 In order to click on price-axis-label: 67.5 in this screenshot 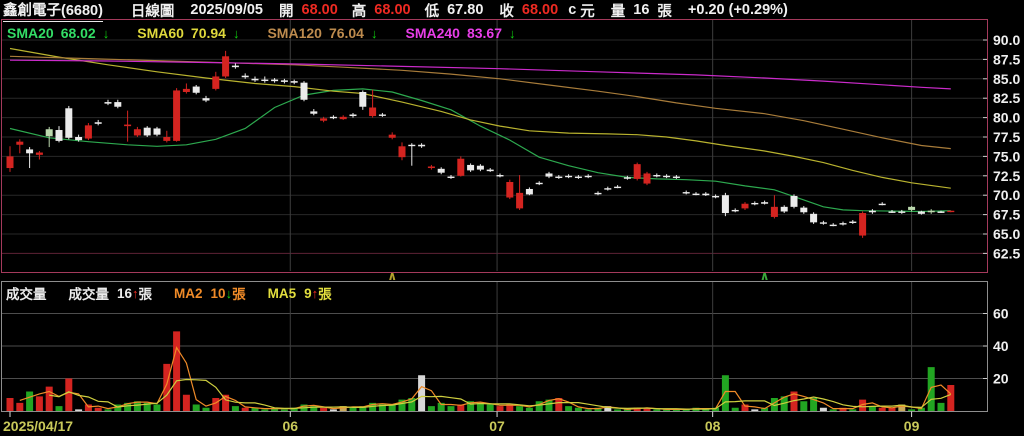, I will do `click(1006, 215)`.